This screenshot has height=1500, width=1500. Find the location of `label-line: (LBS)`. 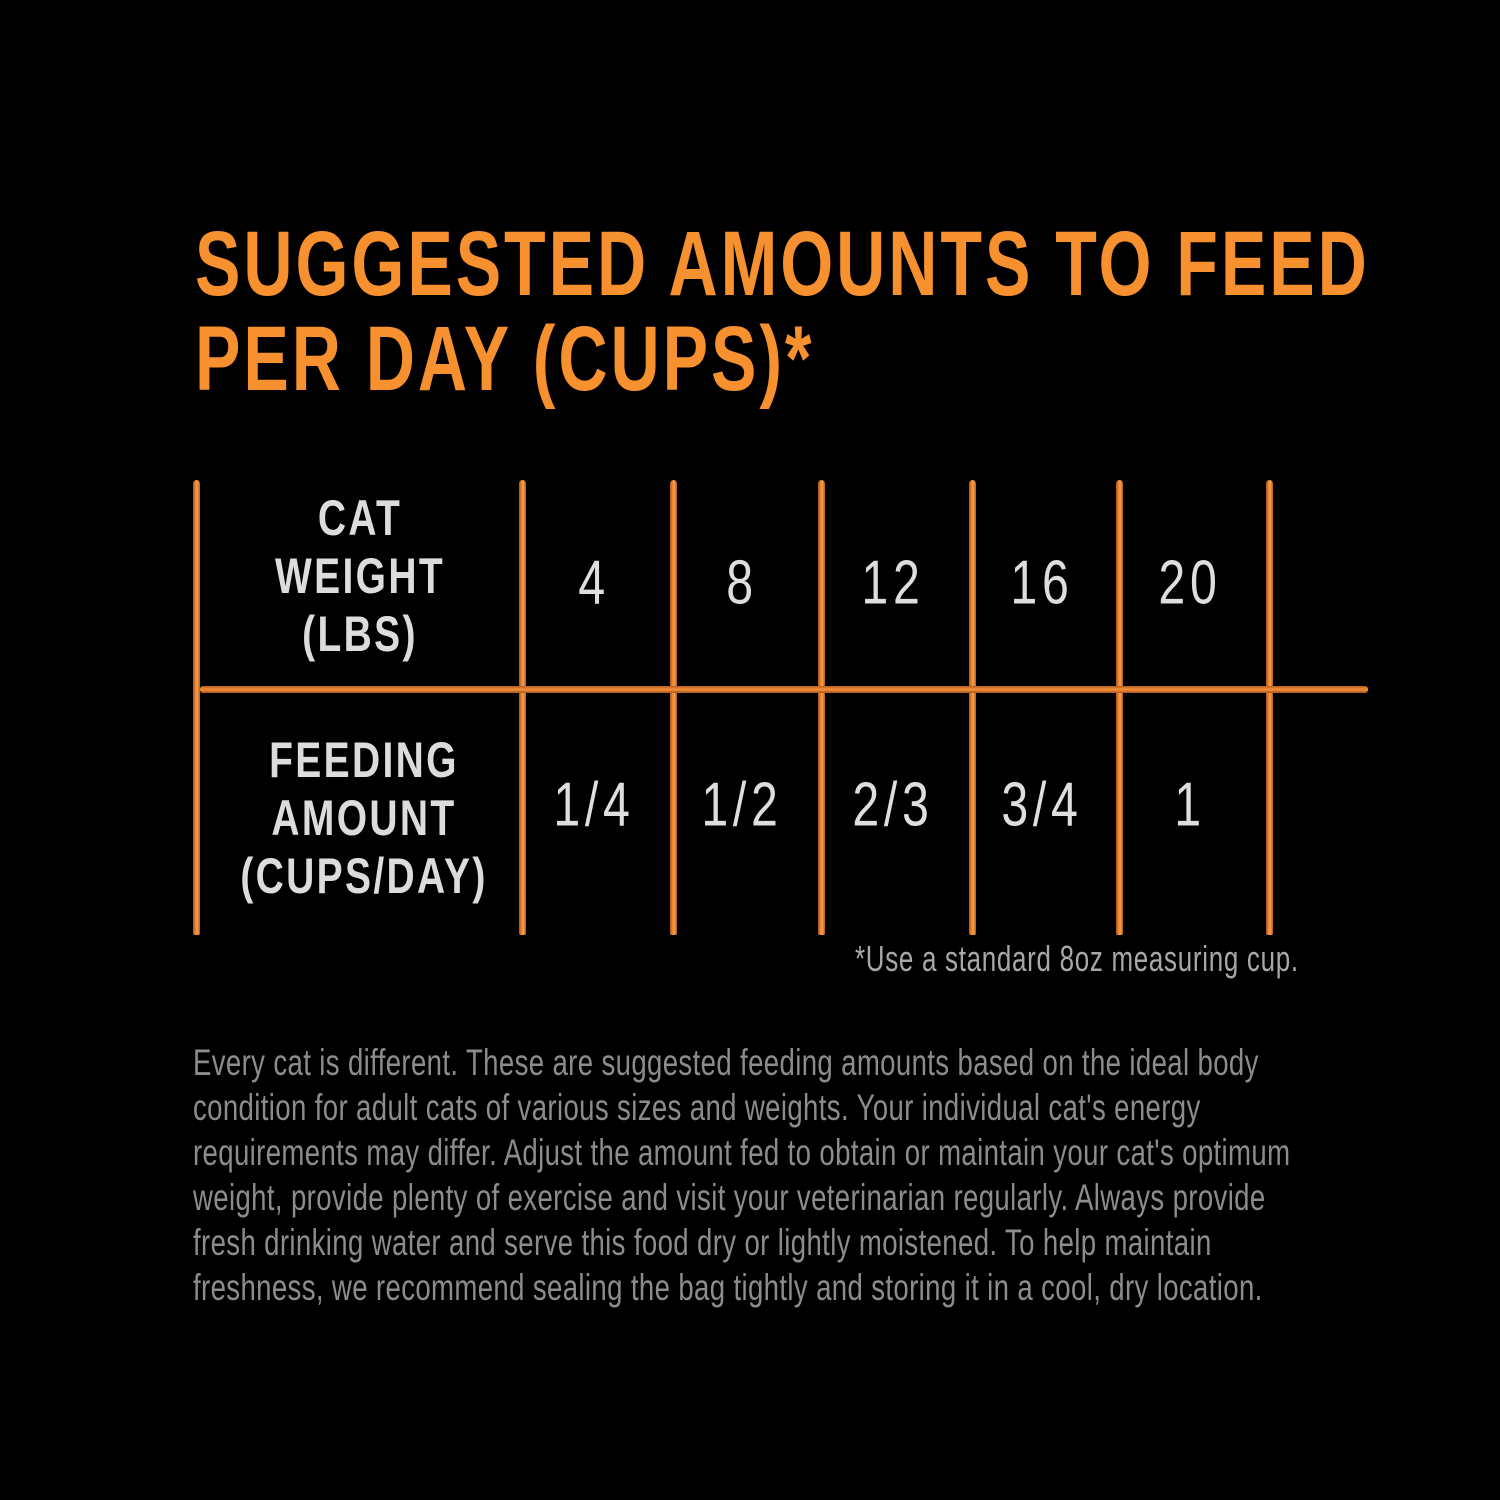

label-line: (LBS) is located at coordinates (360, 634).